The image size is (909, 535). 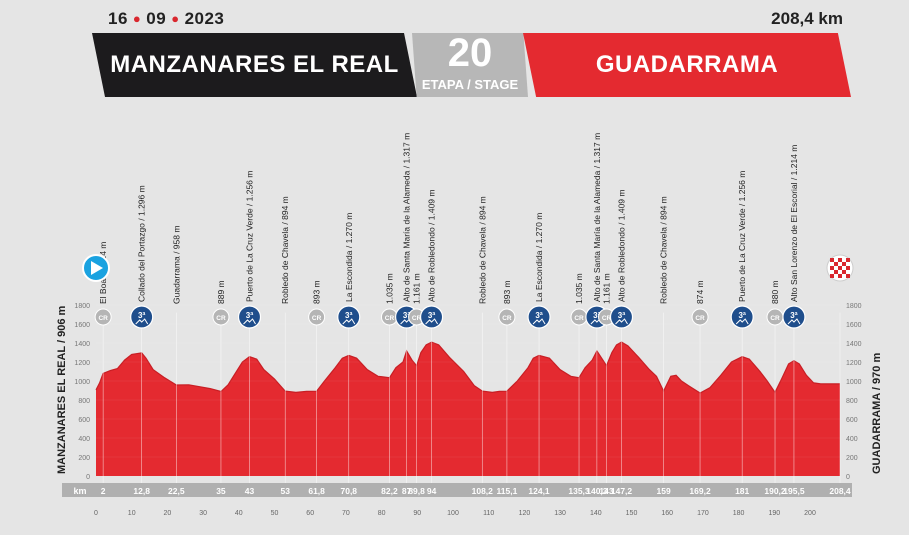 What do you see at coordinates (667, 513) in the screenshot?
I see `x-tick-label: 160` at bounding box center [667, 513].